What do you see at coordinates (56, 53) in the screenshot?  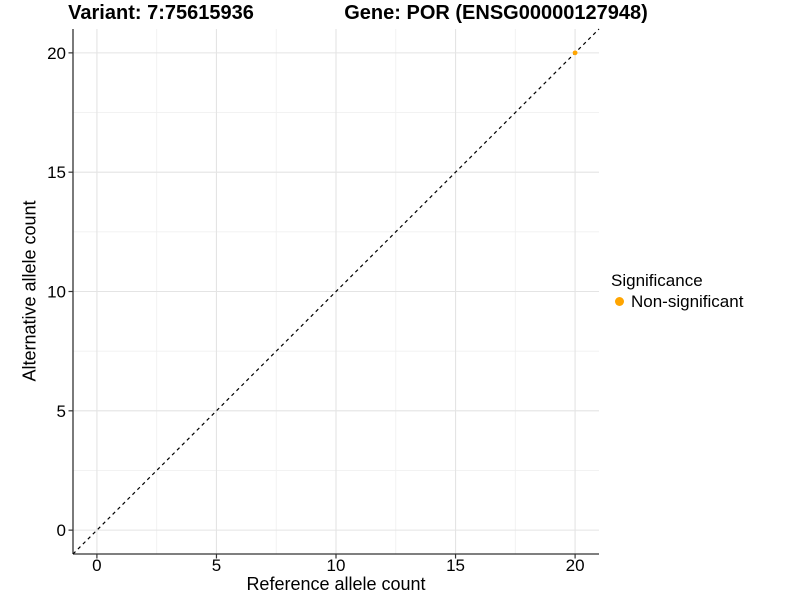 I see `y-tick-label: 20` at bounding box center [56, 53].